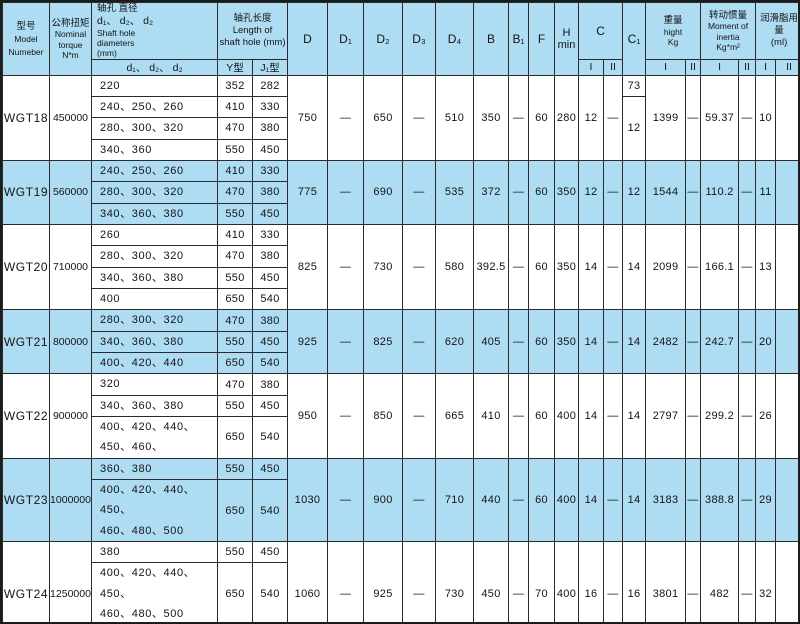  Describe the element at coordinates (26, 342) in the screenshot. I see `model-cell: WGT21` at that location.